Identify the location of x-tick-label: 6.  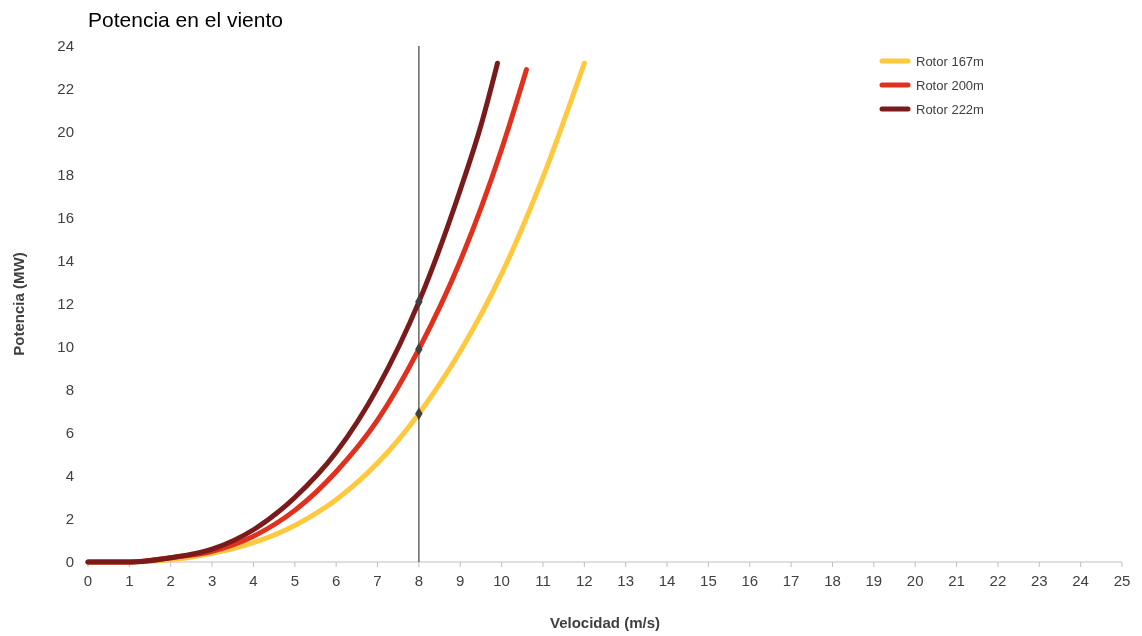
(336, 580).